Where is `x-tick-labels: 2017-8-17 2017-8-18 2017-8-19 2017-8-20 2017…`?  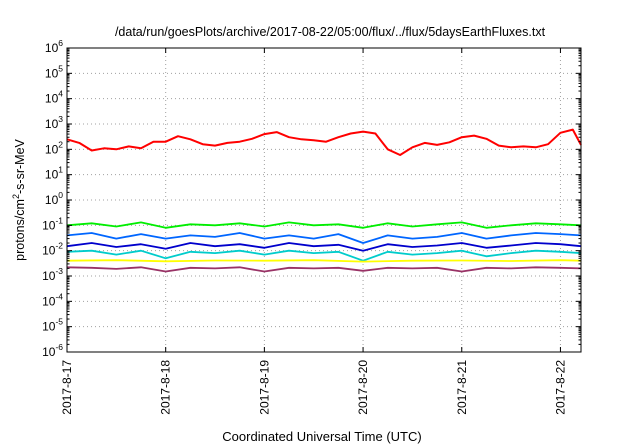 x-tick-labels: 2017-8-17 2017-8-18 2017-8-19 2017-8-20 2017… is located at coordinates (313, 387).